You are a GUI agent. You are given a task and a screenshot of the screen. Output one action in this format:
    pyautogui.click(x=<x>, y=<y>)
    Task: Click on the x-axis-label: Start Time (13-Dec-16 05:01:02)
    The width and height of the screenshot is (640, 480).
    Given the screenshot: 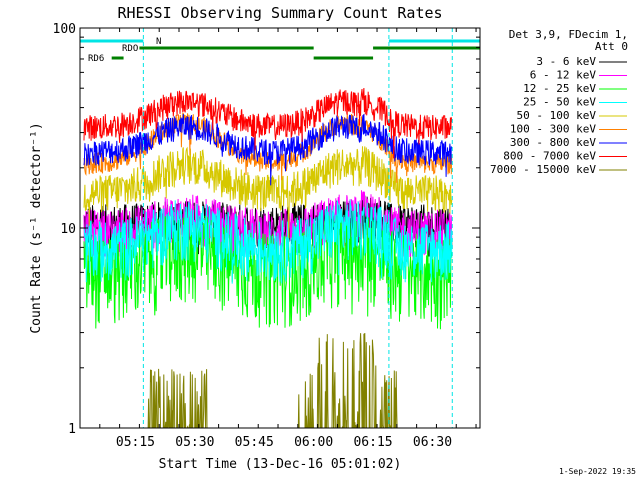 What is the action you would take?
    pyautogui.click(x=280, y=464)
    